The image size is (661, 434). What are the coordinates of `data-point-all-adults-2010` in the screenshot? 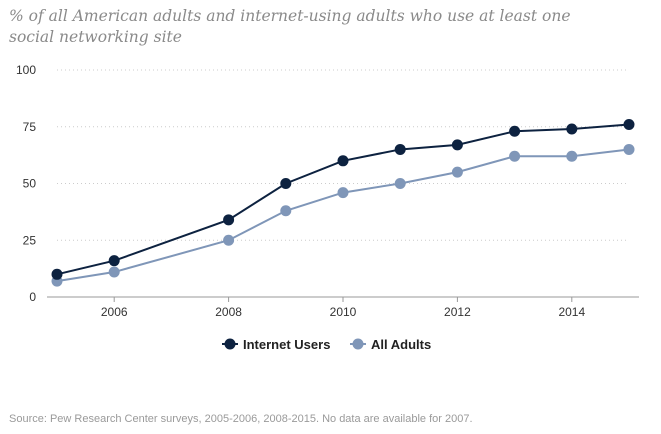 It's located at (343, 193).